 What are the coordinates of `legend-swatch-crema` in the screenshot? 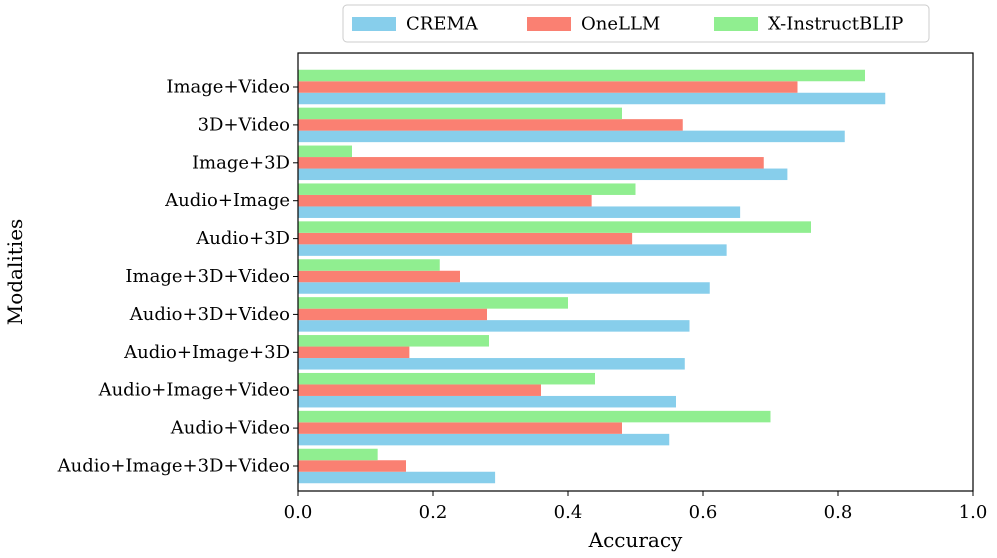 It's located at (374, 24).